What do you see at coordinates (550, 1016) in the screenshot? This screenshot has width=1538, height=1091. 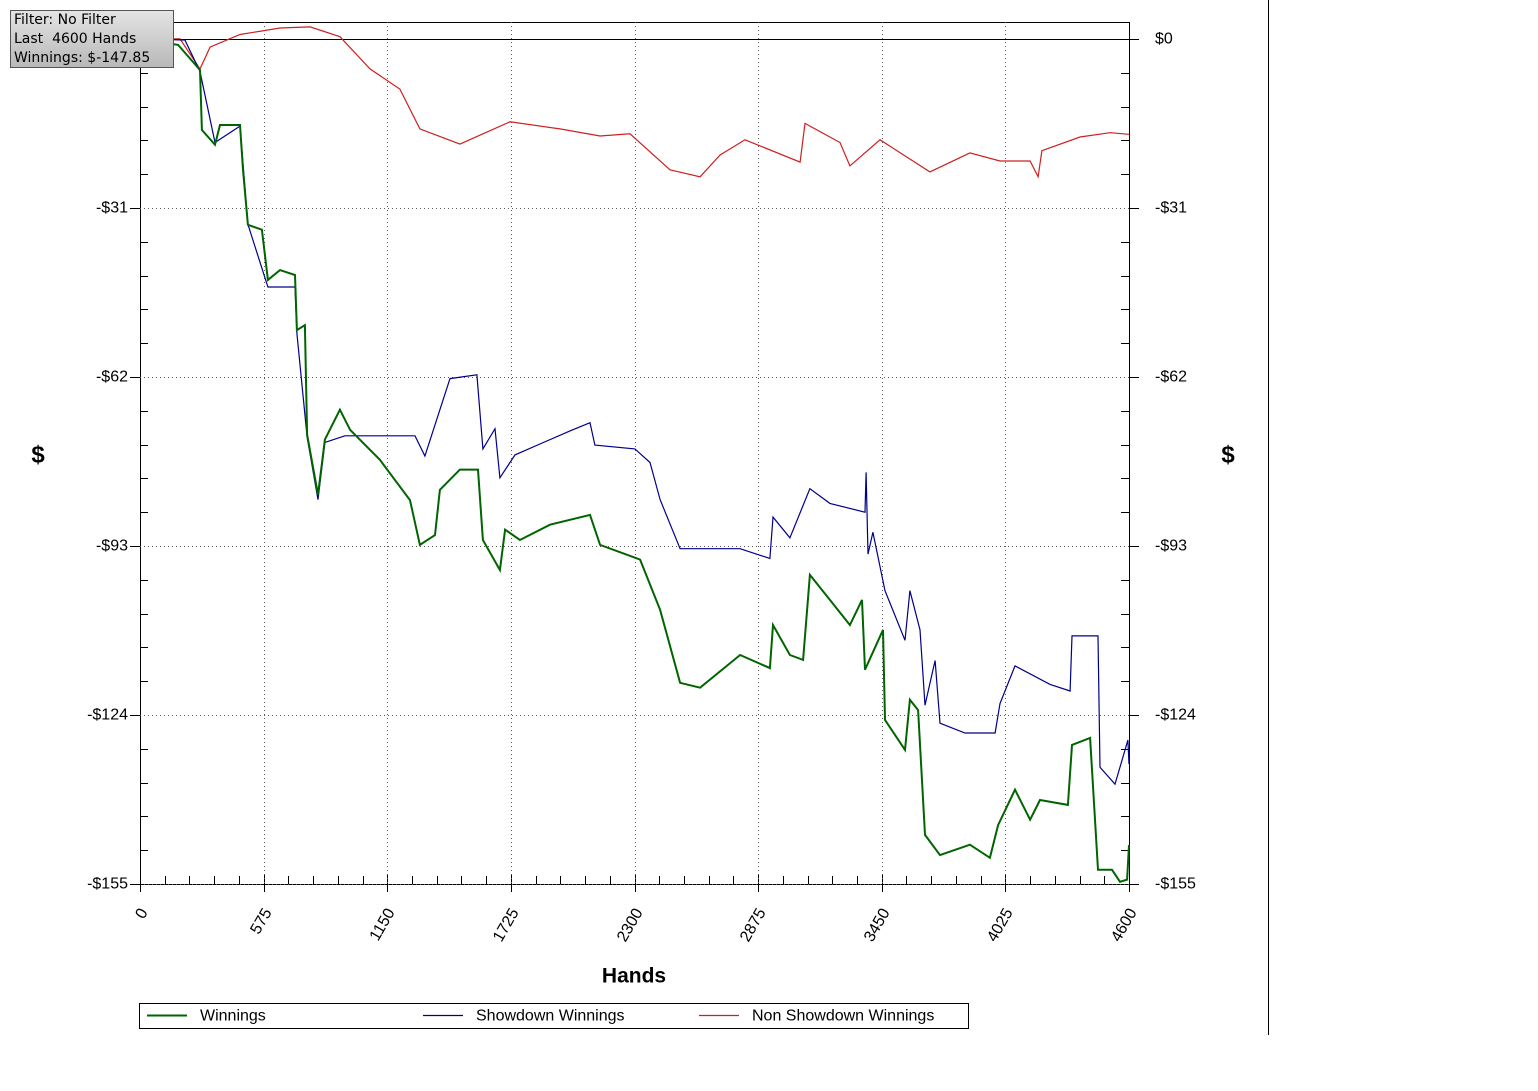 I see `legend-label: Showdown Winnings` at bounding box center [550, 1016].